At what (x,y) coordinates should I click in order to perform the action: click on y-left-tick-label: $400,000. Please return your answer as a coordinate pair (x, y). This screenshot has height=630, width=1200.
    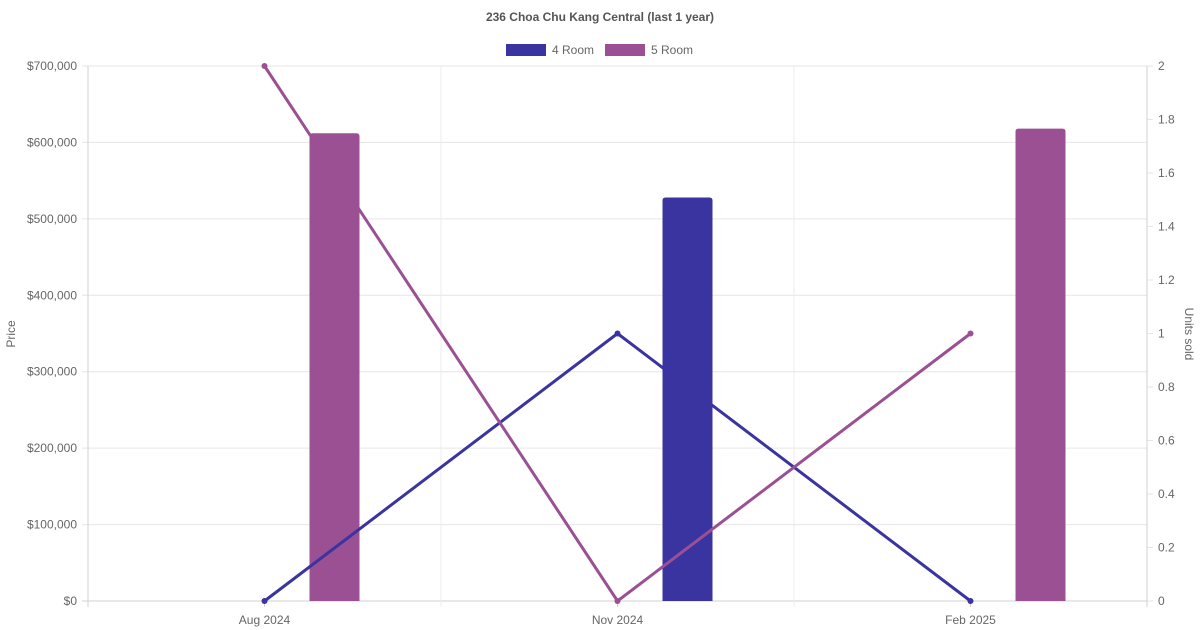
    Looking at the image, I should click on (52, 295).